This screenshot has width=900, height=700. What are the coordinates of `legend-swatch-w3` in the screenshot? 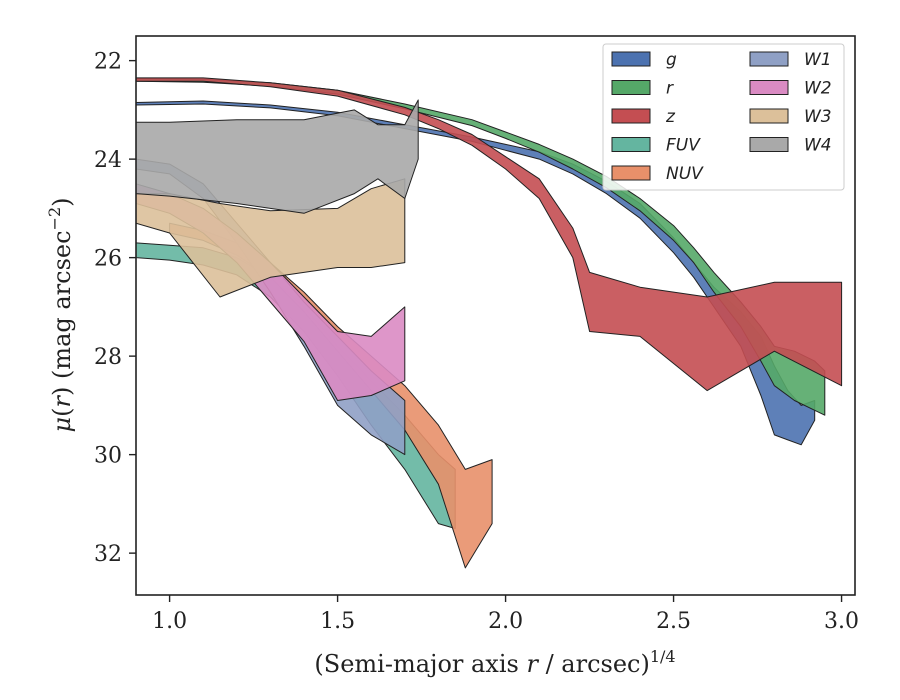 It's located at (769, 116).